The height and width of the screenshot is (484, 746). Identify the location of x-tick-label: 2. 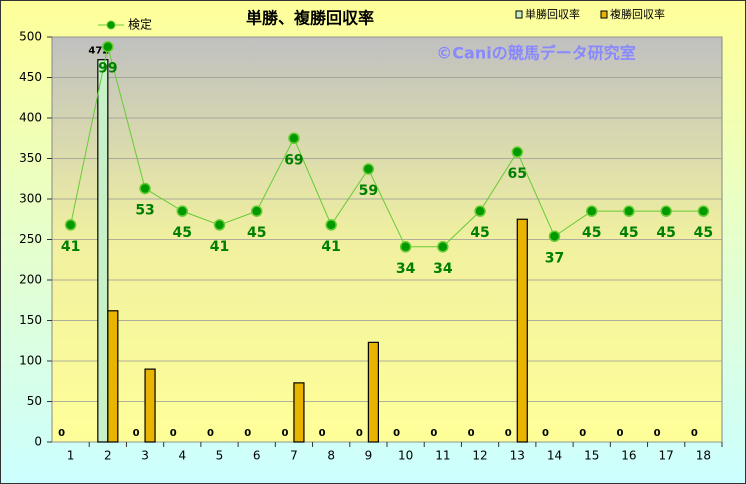
(108, 456).